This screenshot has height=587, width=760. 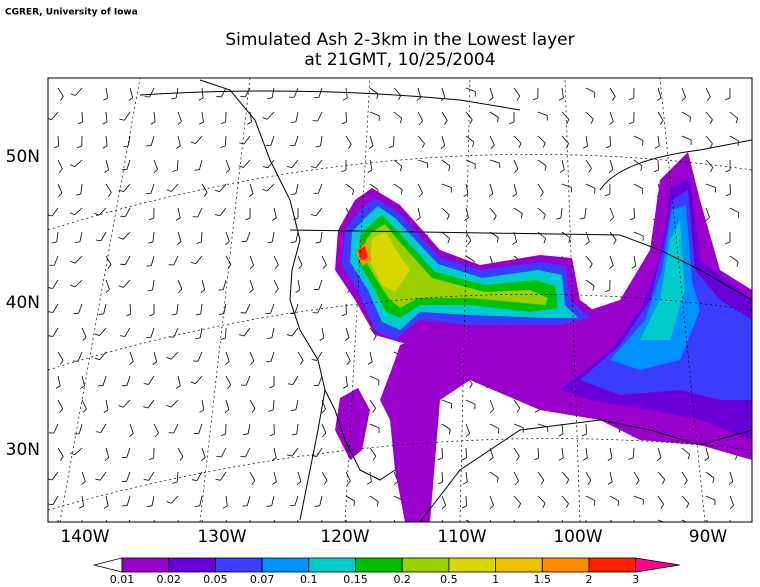 I want to click on colorbar-label: 0.02, so click(x=168, y=579).